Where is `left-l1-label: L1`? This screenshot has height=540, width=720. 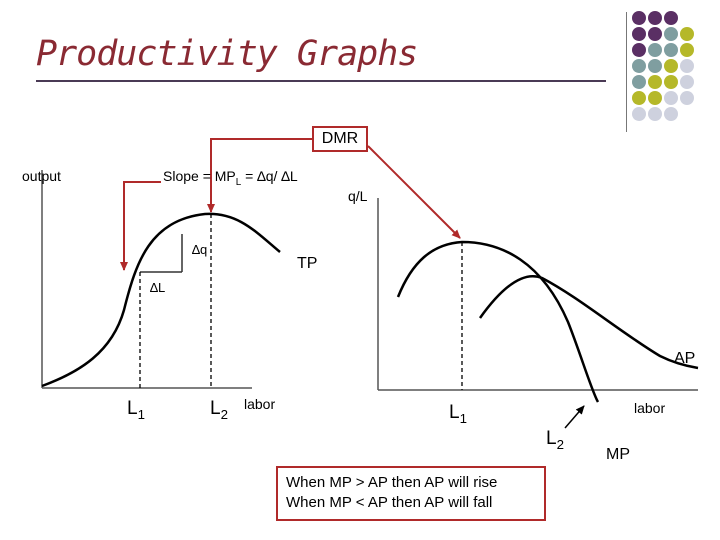
left-l1-label: L1 is located at coordinates (136, 410).